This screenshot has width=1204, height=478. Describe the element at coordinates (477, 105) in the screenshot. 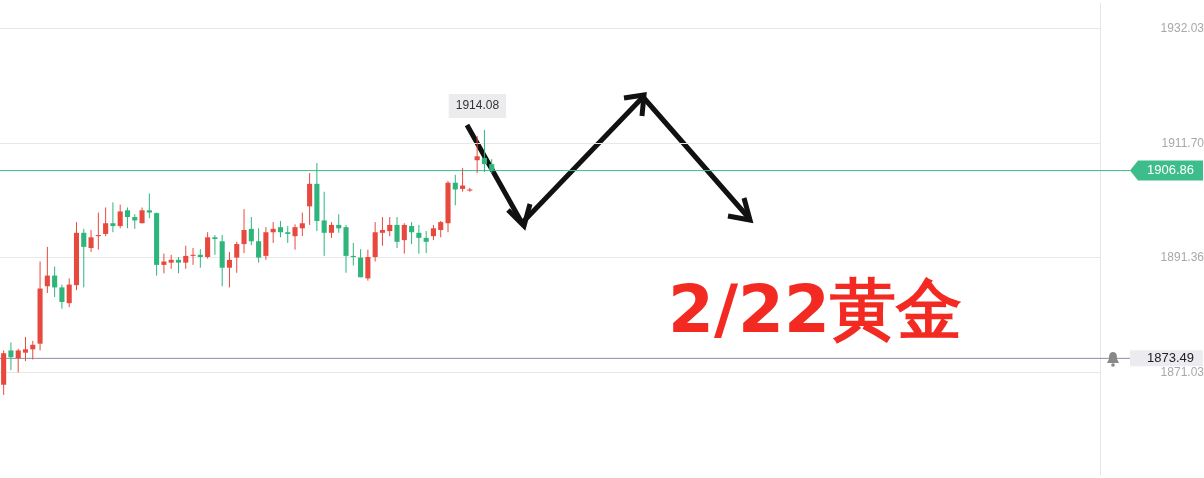

I see `annotation: 1914.08` at that location.